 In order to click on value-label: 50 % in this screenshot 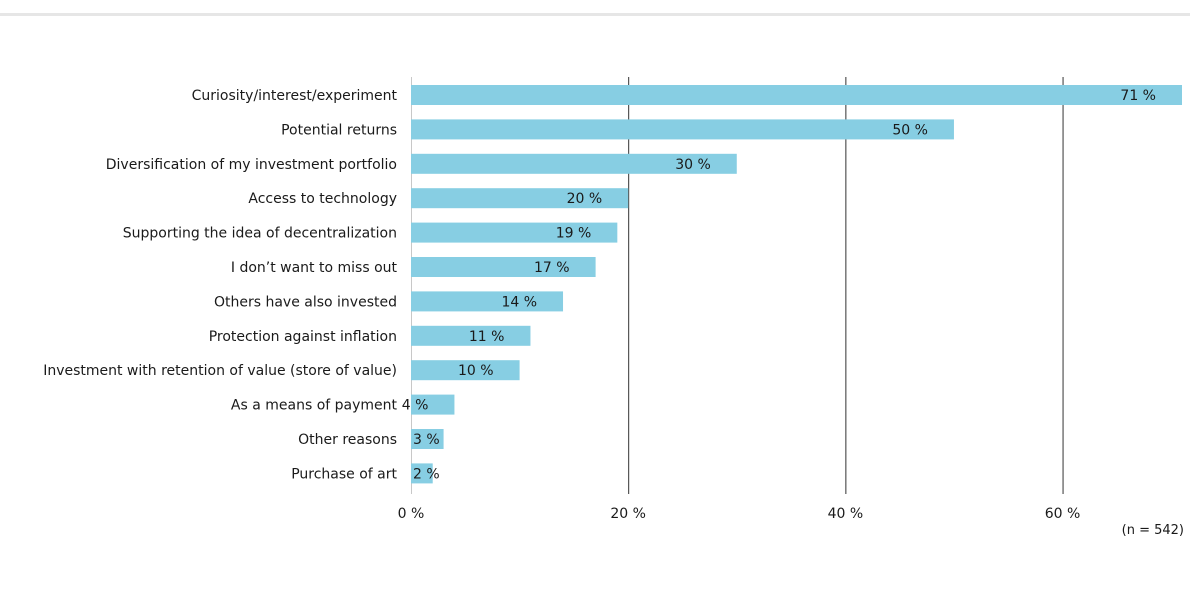, I will do `click(910, 130)`.